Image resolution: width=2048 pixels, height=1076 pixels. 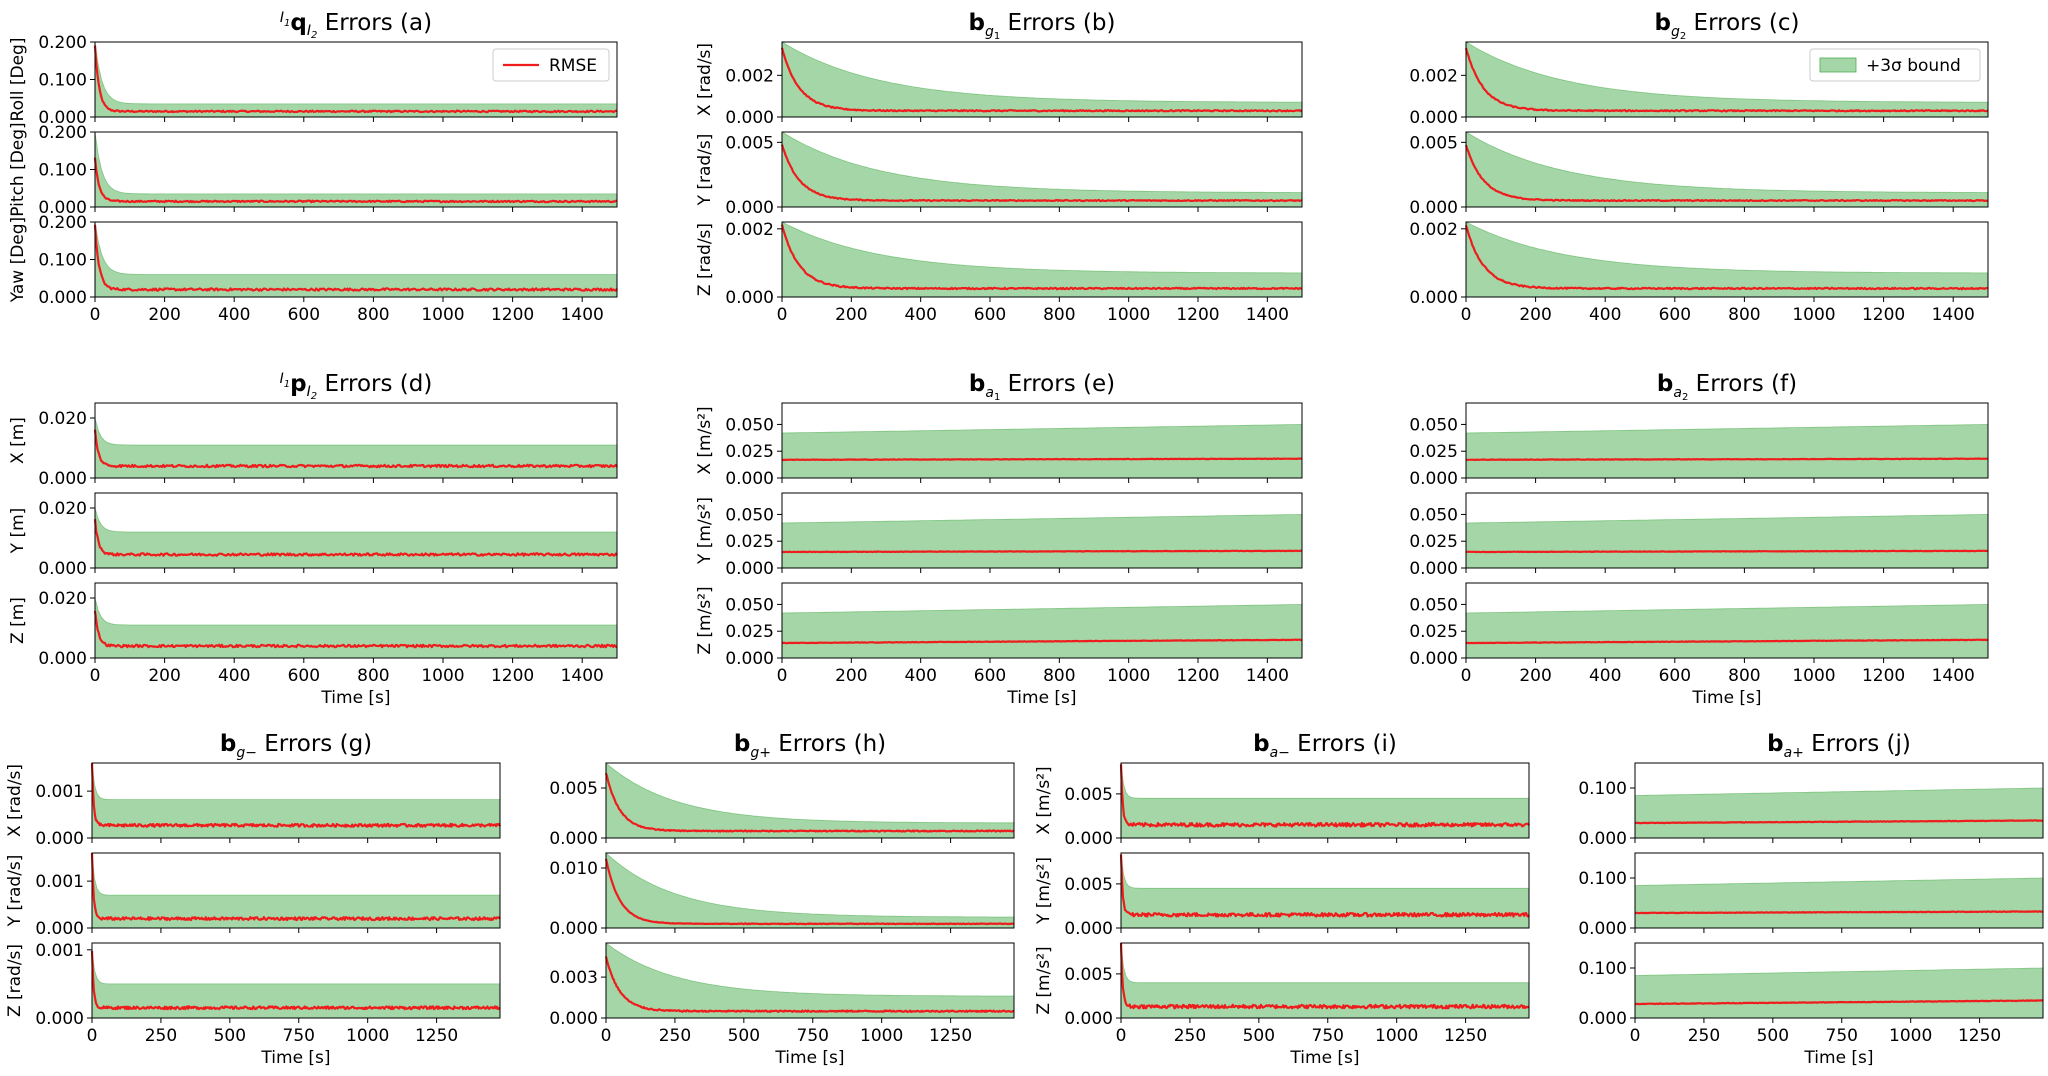 What do you see at coordinates (744, 1036) in the screenshot?
I see `x-tick-label: 500` at bounding box center [744, 1036].